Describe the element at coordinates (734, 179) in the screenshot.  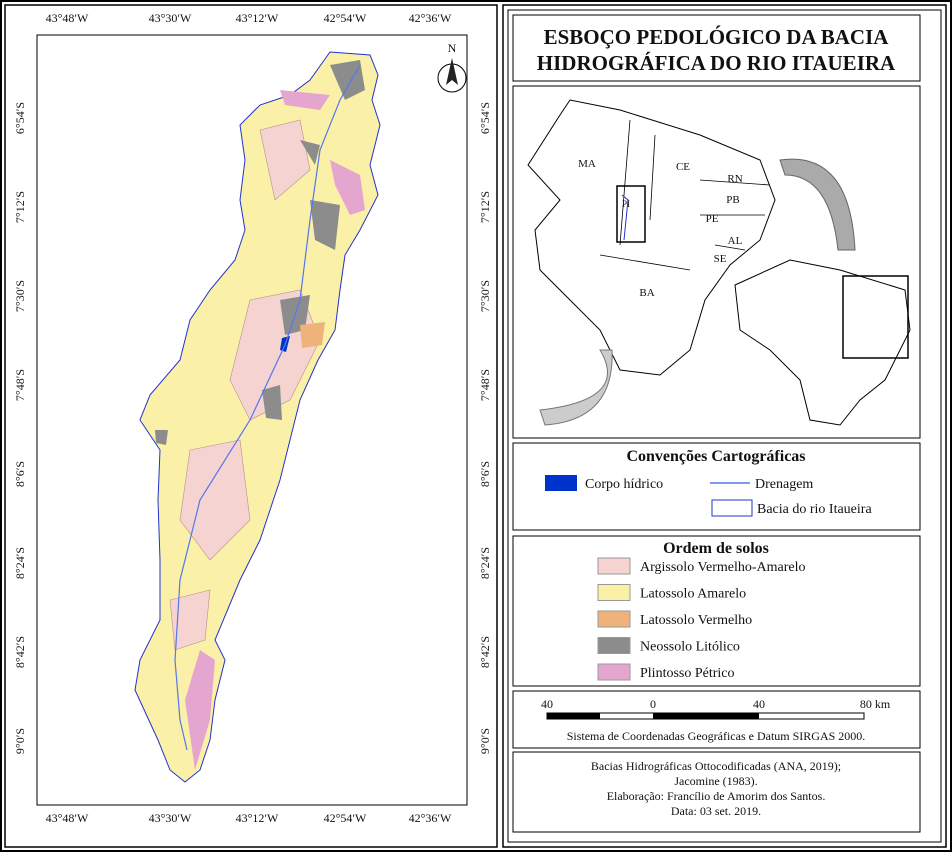
I see `state-label: RN` at that location.